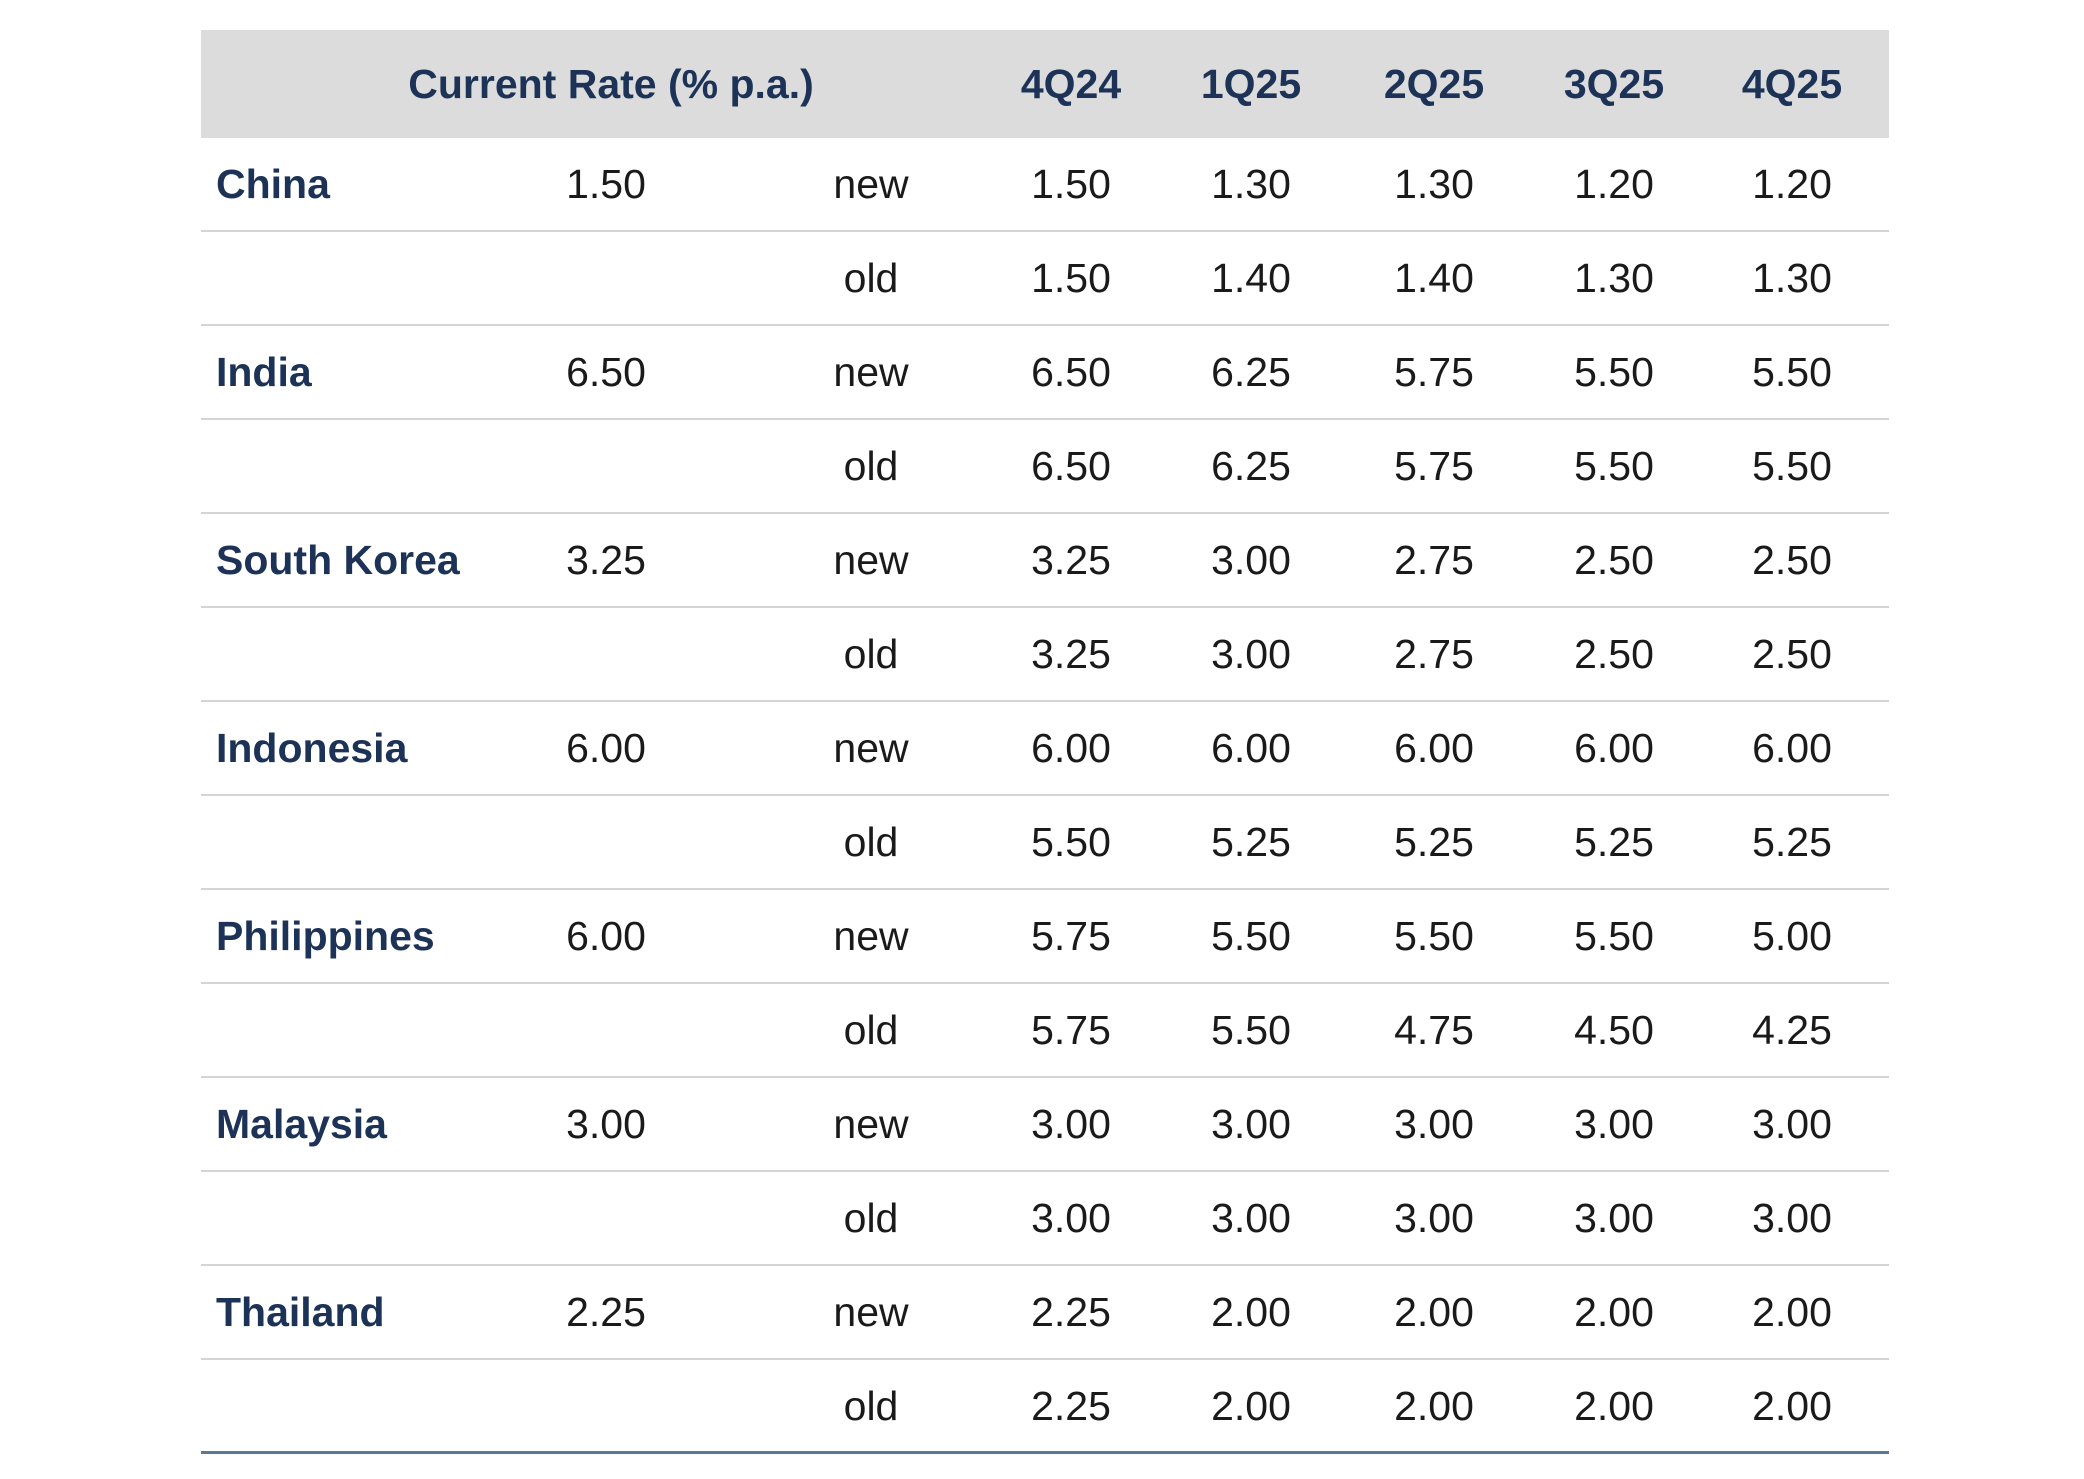 This screenshot has height=1479, width=2084. I want to click on value-4q24: 3.00, so click(1071, 1124).